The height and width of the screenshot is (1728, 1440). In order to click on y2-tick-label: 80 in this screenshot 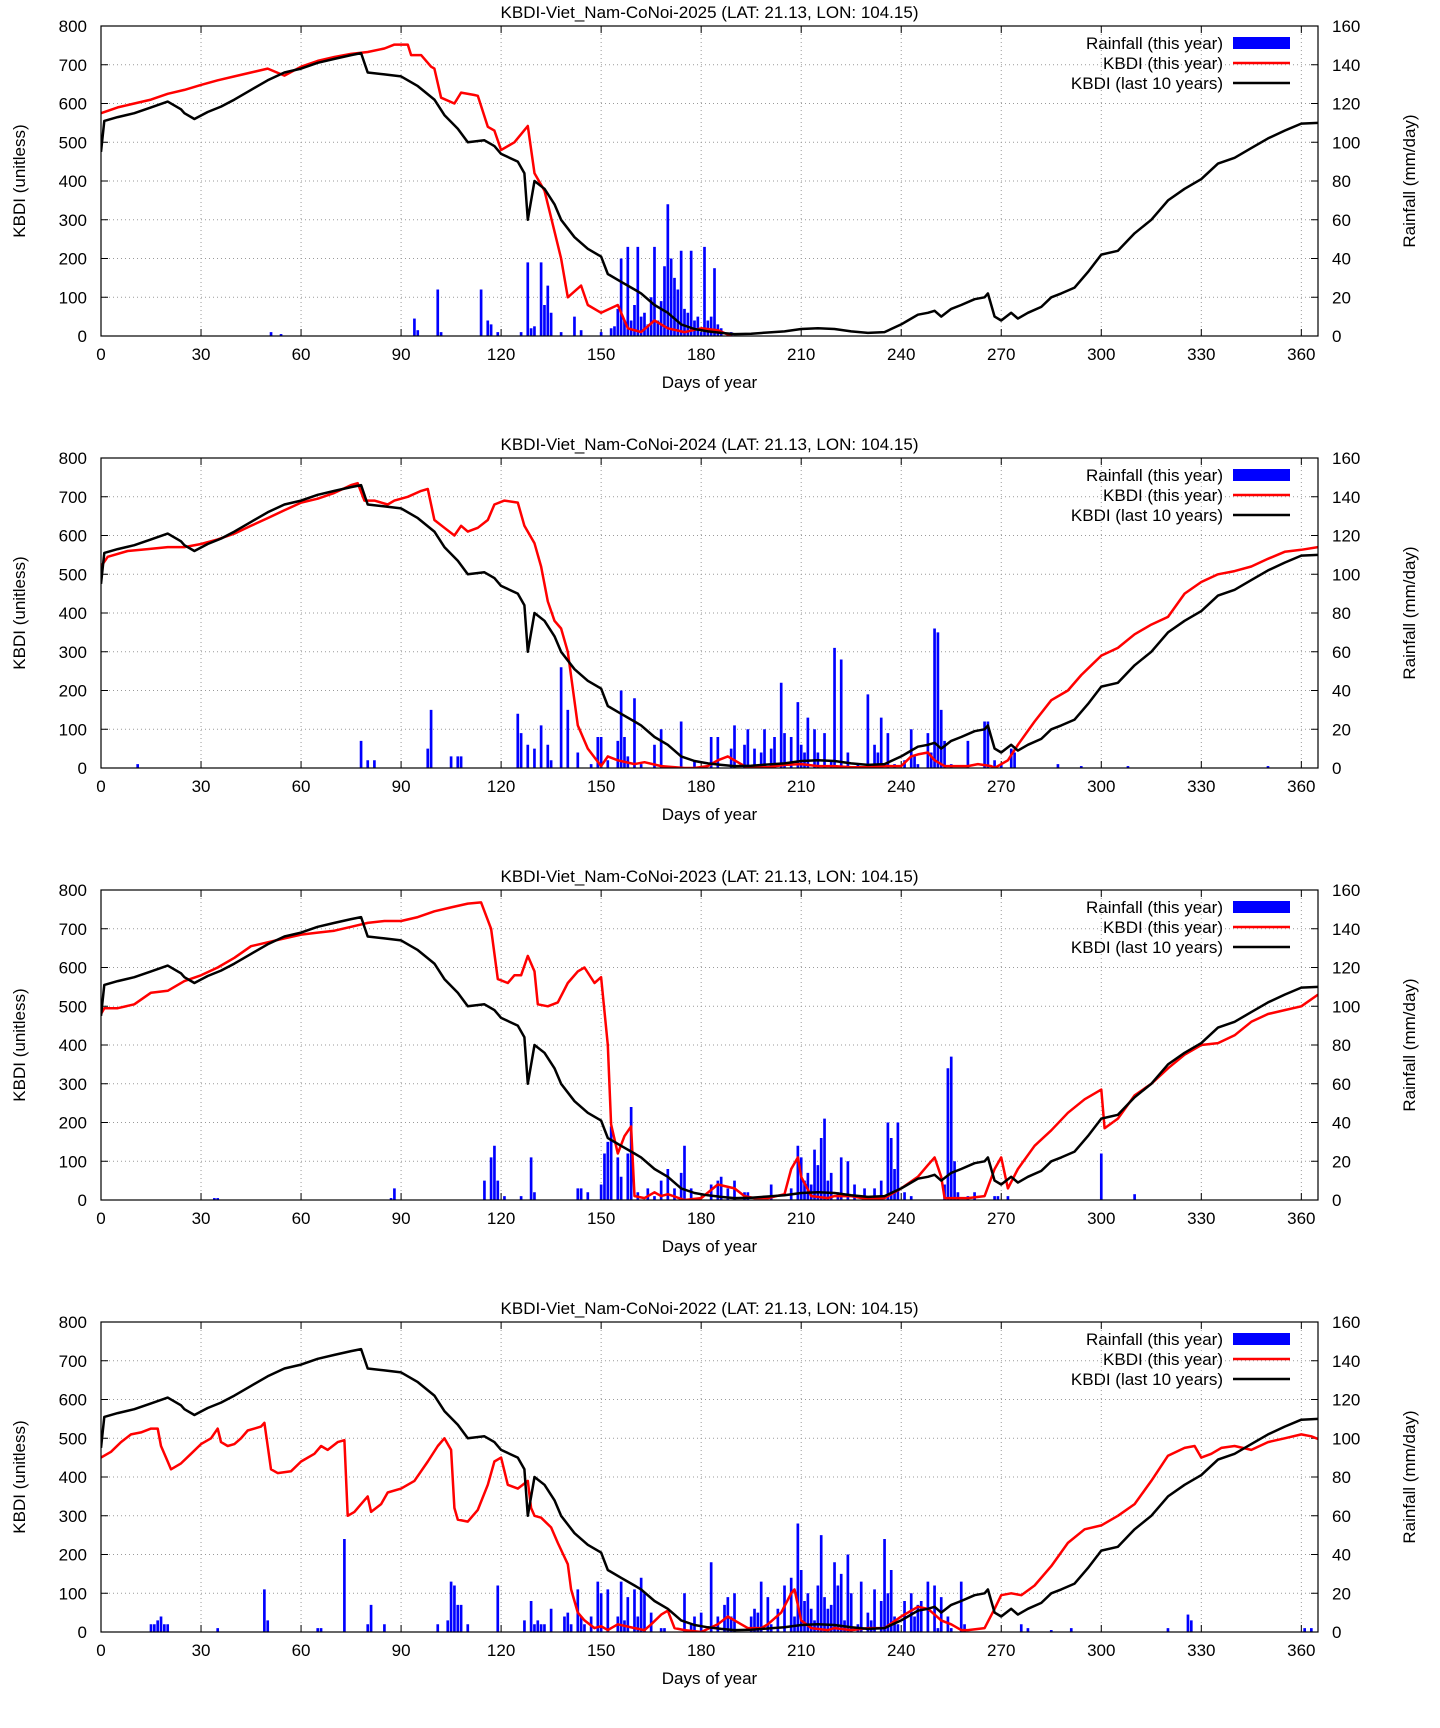, I will do `click(1341, 1477)`.